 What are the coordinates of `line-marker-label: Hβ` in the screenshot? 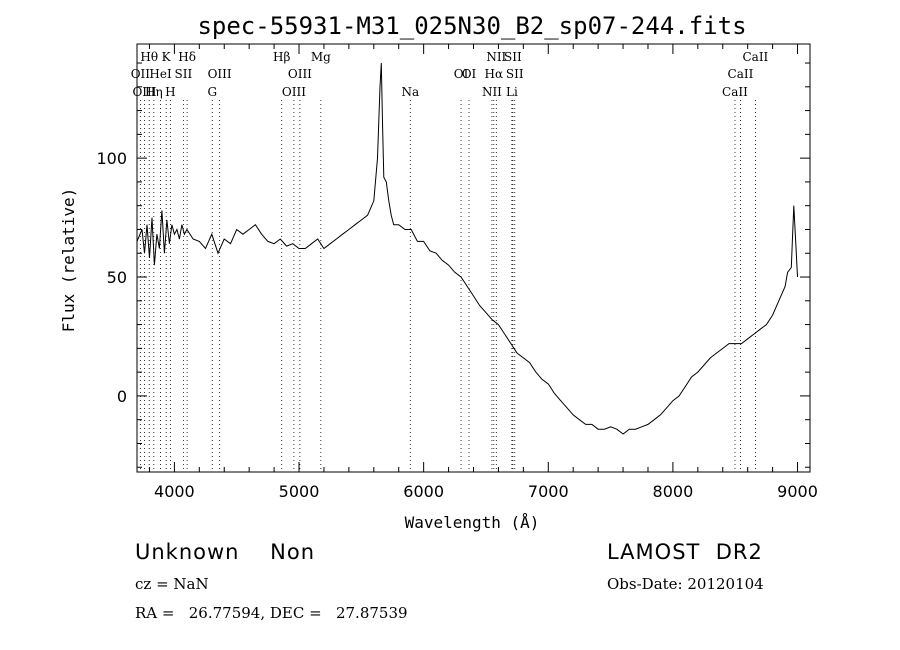 It's located at (281, 57).